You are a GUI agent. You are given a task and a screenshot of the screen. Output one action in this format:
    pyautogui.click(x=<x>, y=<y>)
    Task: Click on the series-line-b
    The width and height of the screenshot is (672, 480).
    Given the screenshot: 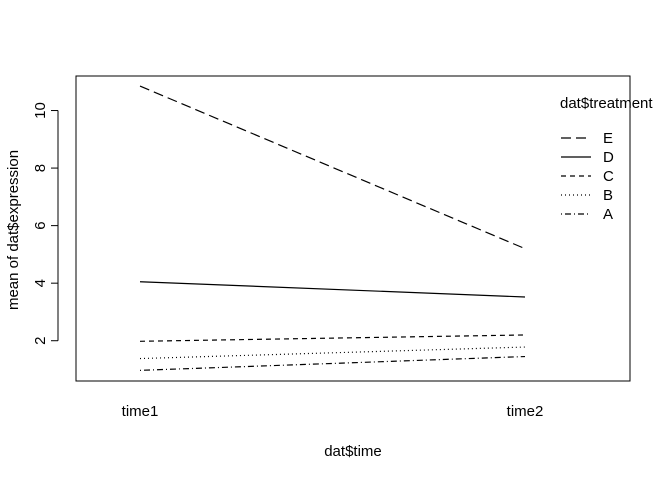 What is the action you would take?
    pyautogui.click(x=332, y=353)
    